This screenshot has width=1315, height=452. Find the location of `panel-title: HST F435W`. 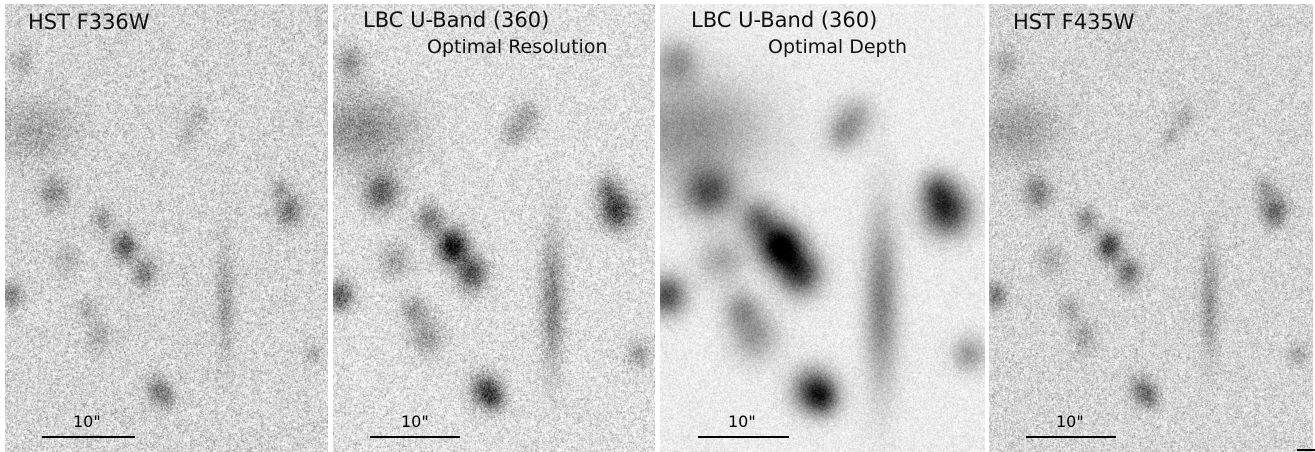

panel-title: HST F435W is located at coordinates (1074, 22).